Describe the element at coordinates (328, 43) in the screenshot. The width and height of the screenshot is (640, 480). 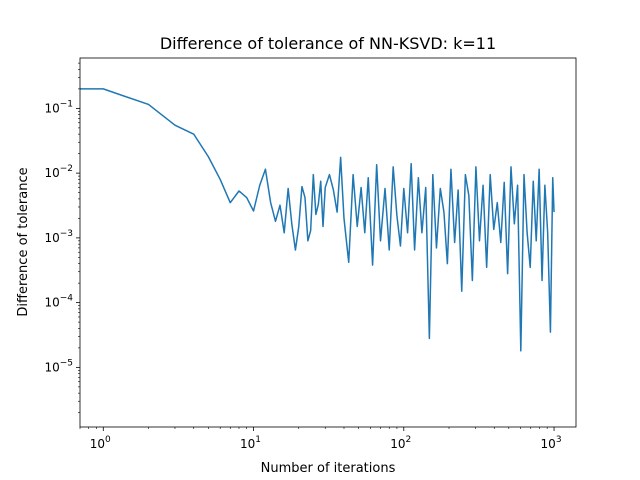
I see `chart-title: Difference of tolerance of NN-KSVD: k=11` at that location.